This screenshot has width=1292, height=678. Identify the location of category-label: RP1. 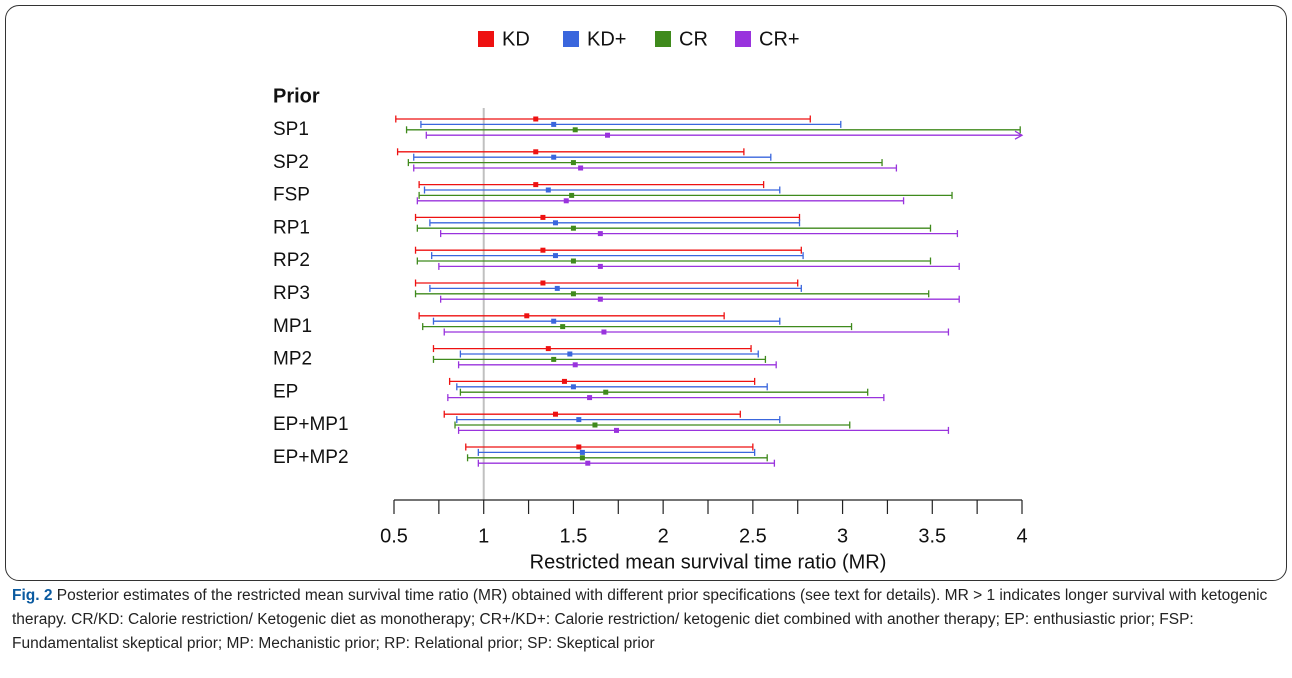
(291, 227).